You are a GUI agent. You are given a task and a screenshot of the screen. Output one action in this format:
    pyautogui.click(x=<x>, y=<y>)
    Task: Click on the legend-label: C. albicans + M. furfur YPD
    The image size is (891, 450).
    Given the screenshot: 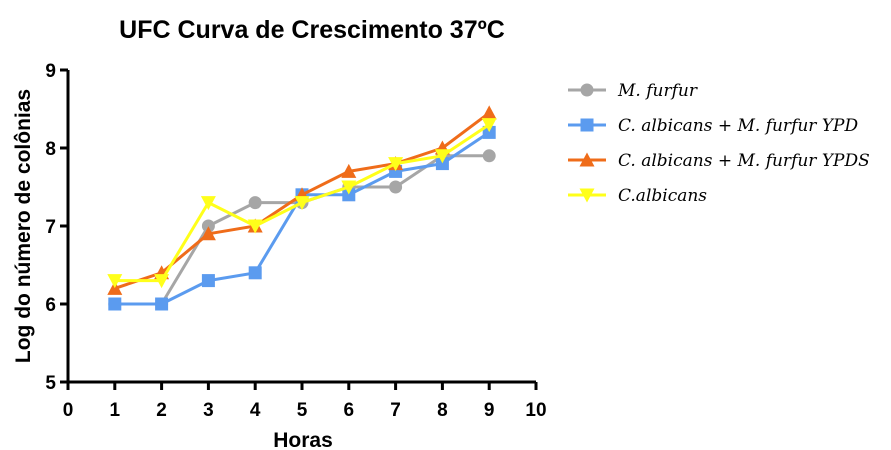 What is the action you would take?
    pyautogui.click(x=738, y=126)
    